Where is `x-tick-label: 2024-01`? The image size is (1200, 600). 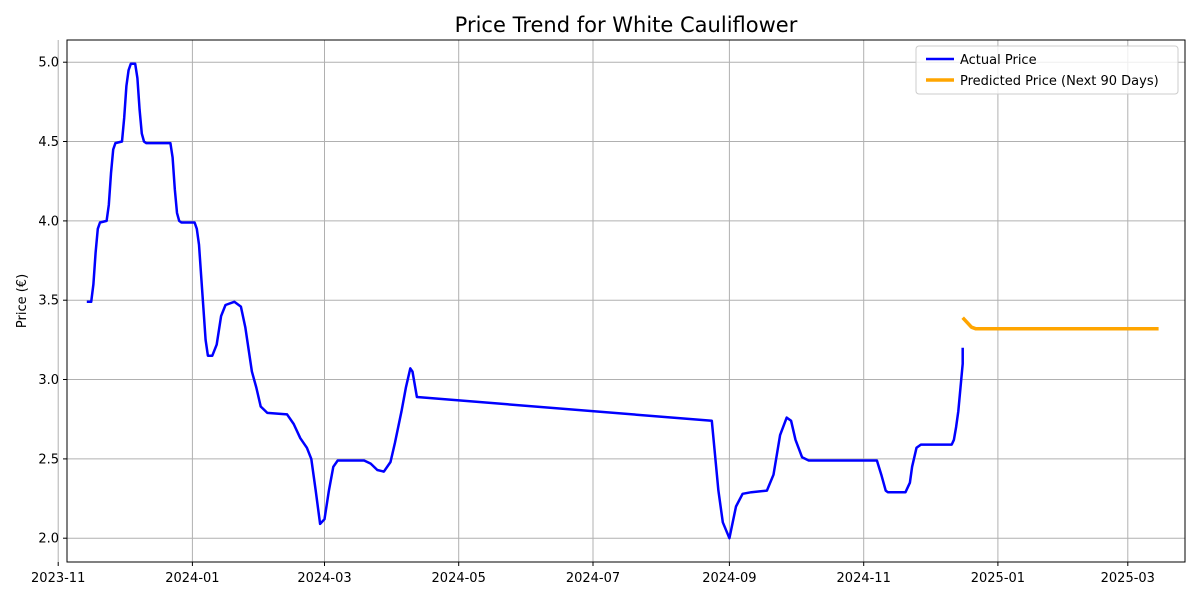
x-tick-label: 2024-01 is located at coordinates (192, 578).